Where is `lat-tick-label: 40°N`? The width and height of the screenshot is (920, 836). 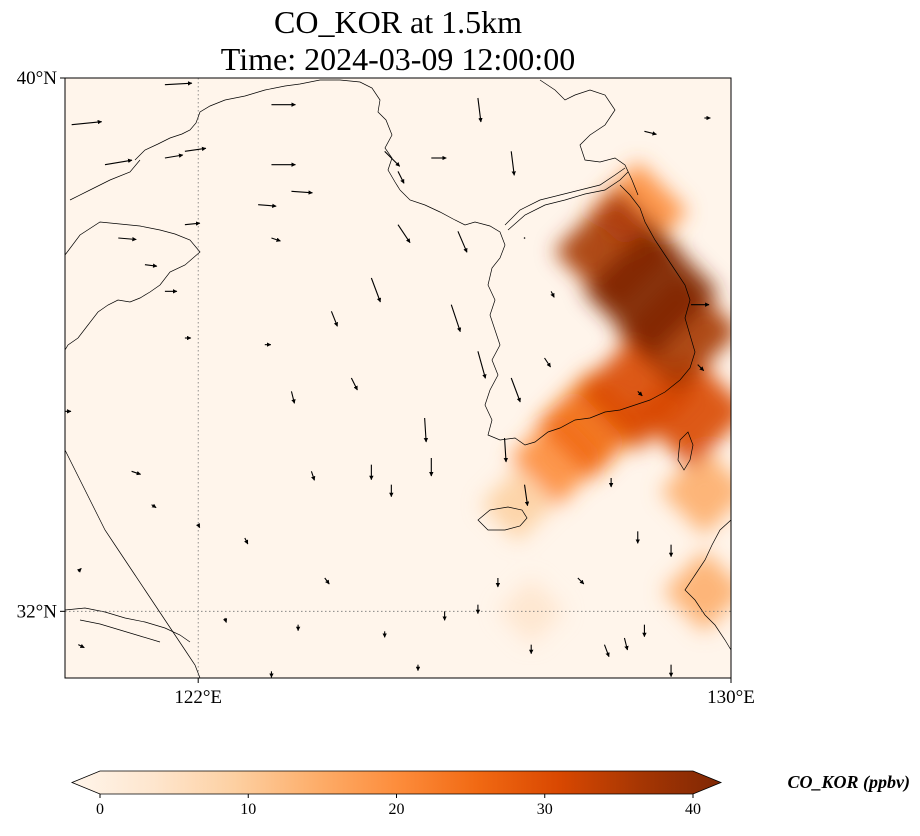 lat-tick-label: 40°N is located at coordinates (37, 78).